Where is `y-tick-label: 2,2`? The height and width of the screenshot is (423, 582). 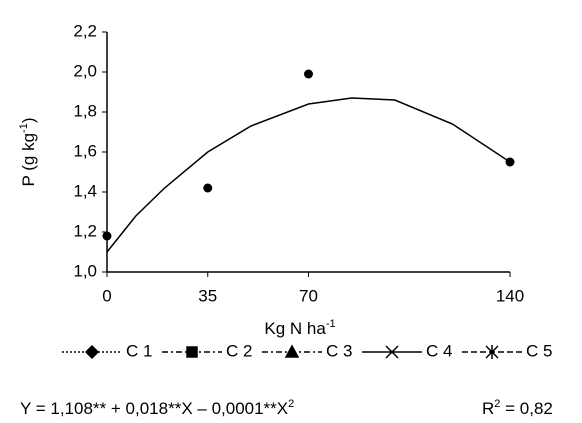
y-tick-label: 2,2 is located at coordinates (85, 30).